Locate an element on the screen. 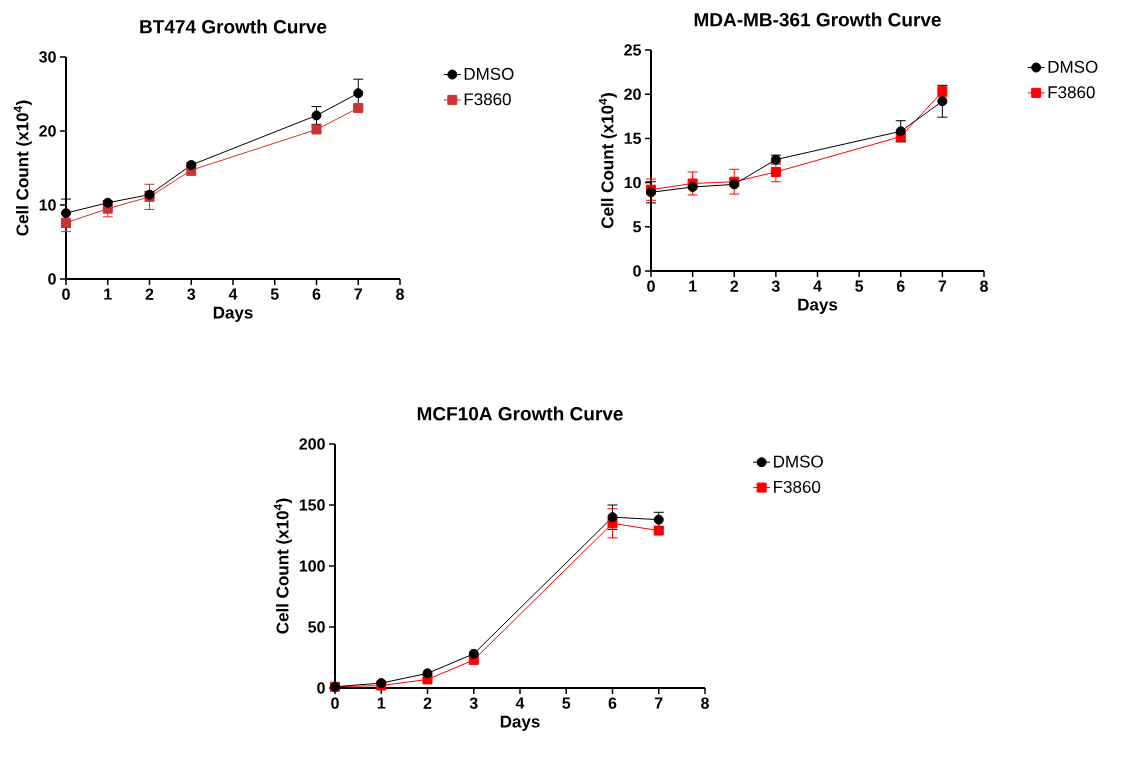 This screenshot has height=757, width=1137. y-tick-label: 200 is located at coordinates (312, 444).